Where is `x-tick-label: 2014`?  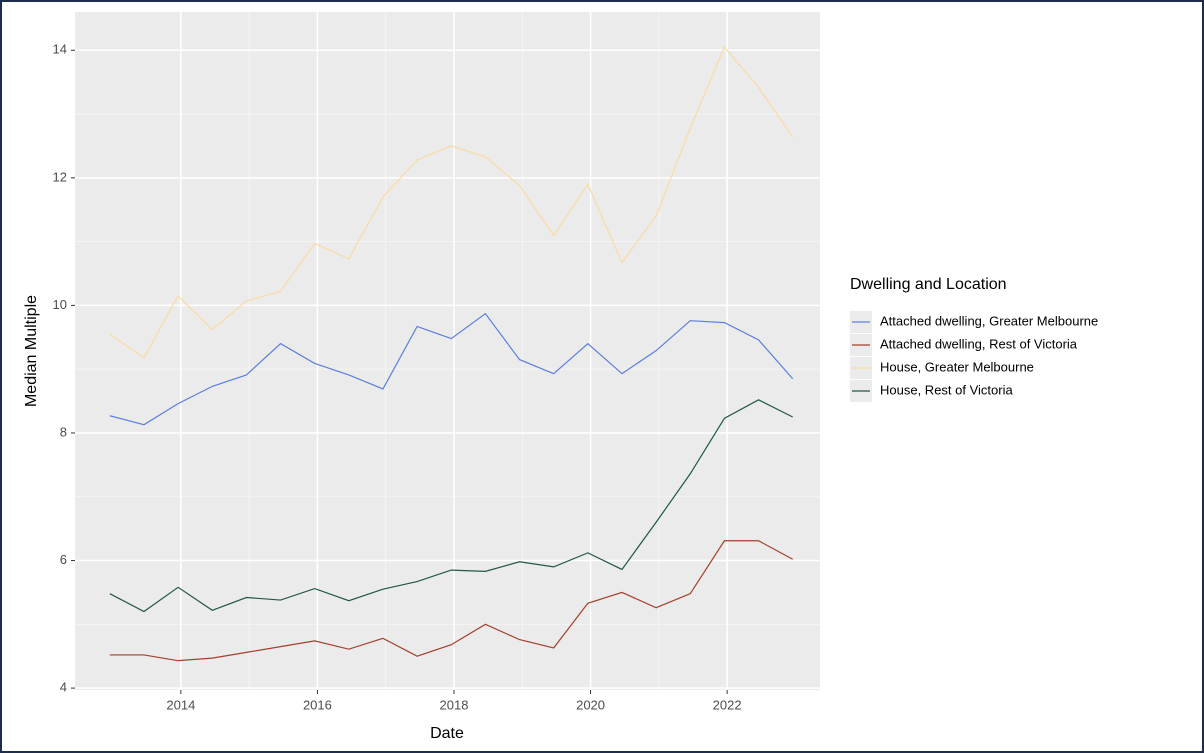
x-tick-label: 2014 is located at coordinates (180, 704).